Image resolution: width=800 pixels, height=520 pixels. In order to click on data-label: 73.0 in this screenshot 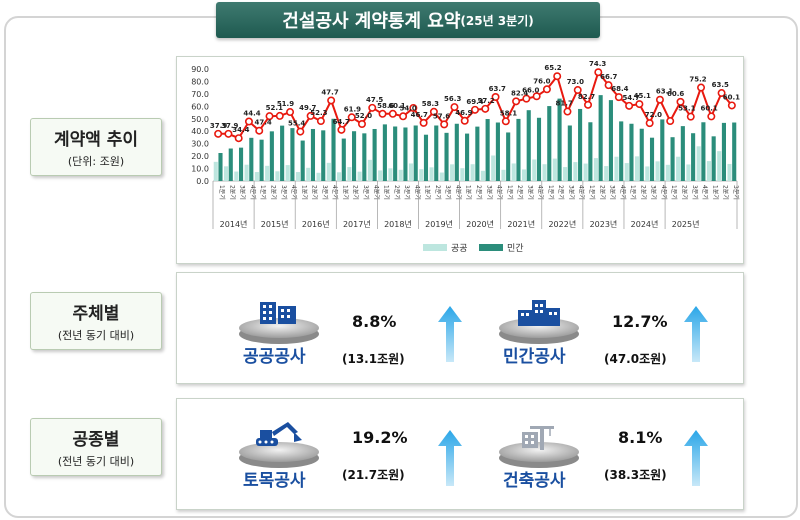, I will do `click(575, 82)`.